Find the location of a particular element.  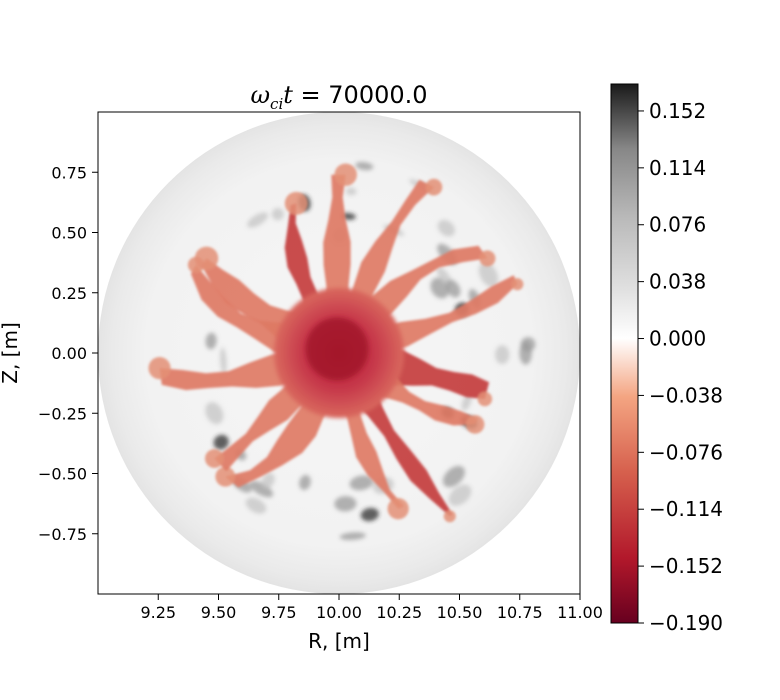

x-tick-label: 10.00 is located at coordinates (339, 612).